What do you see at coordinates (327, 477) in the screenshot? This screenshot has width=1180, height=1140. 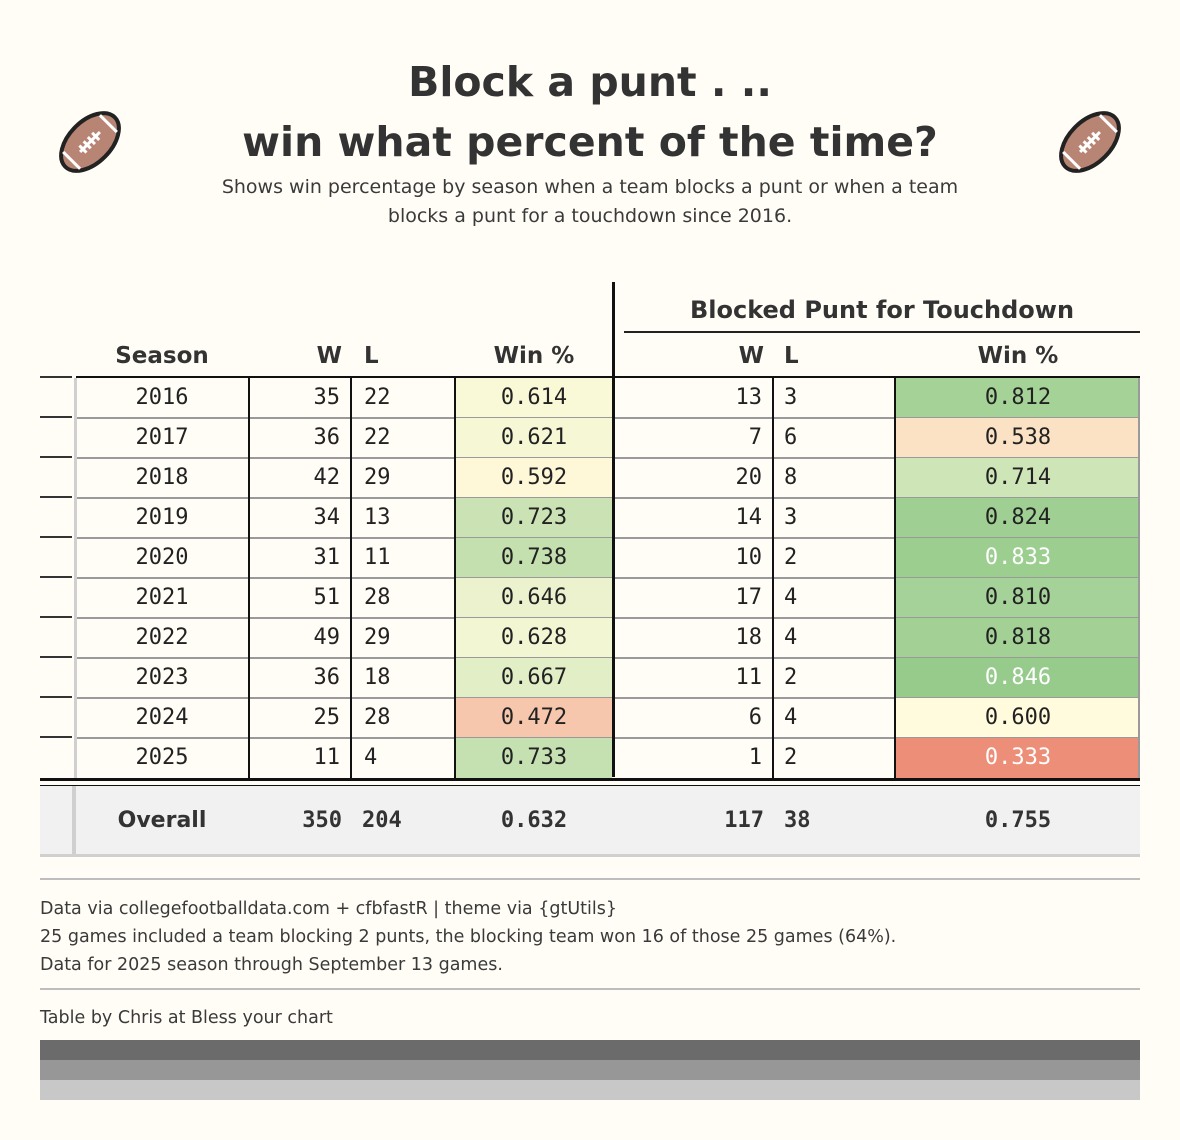 I see `cell-w: 42` at bounding box center [327, 477].